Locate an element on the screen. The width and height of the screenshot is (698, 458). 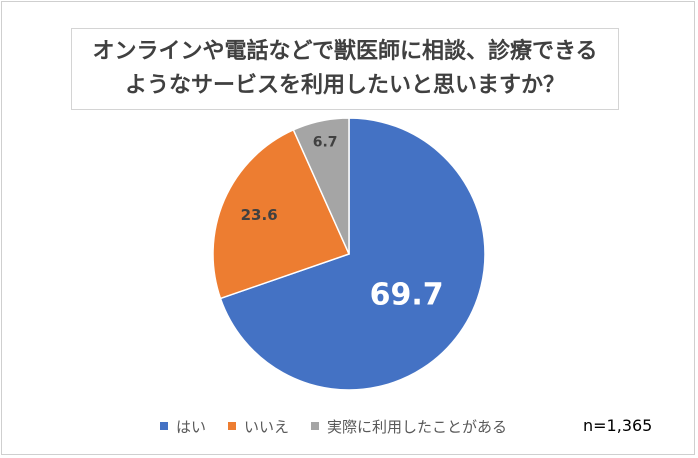
legend-swatch-yes is located at coordinates (164, 426).